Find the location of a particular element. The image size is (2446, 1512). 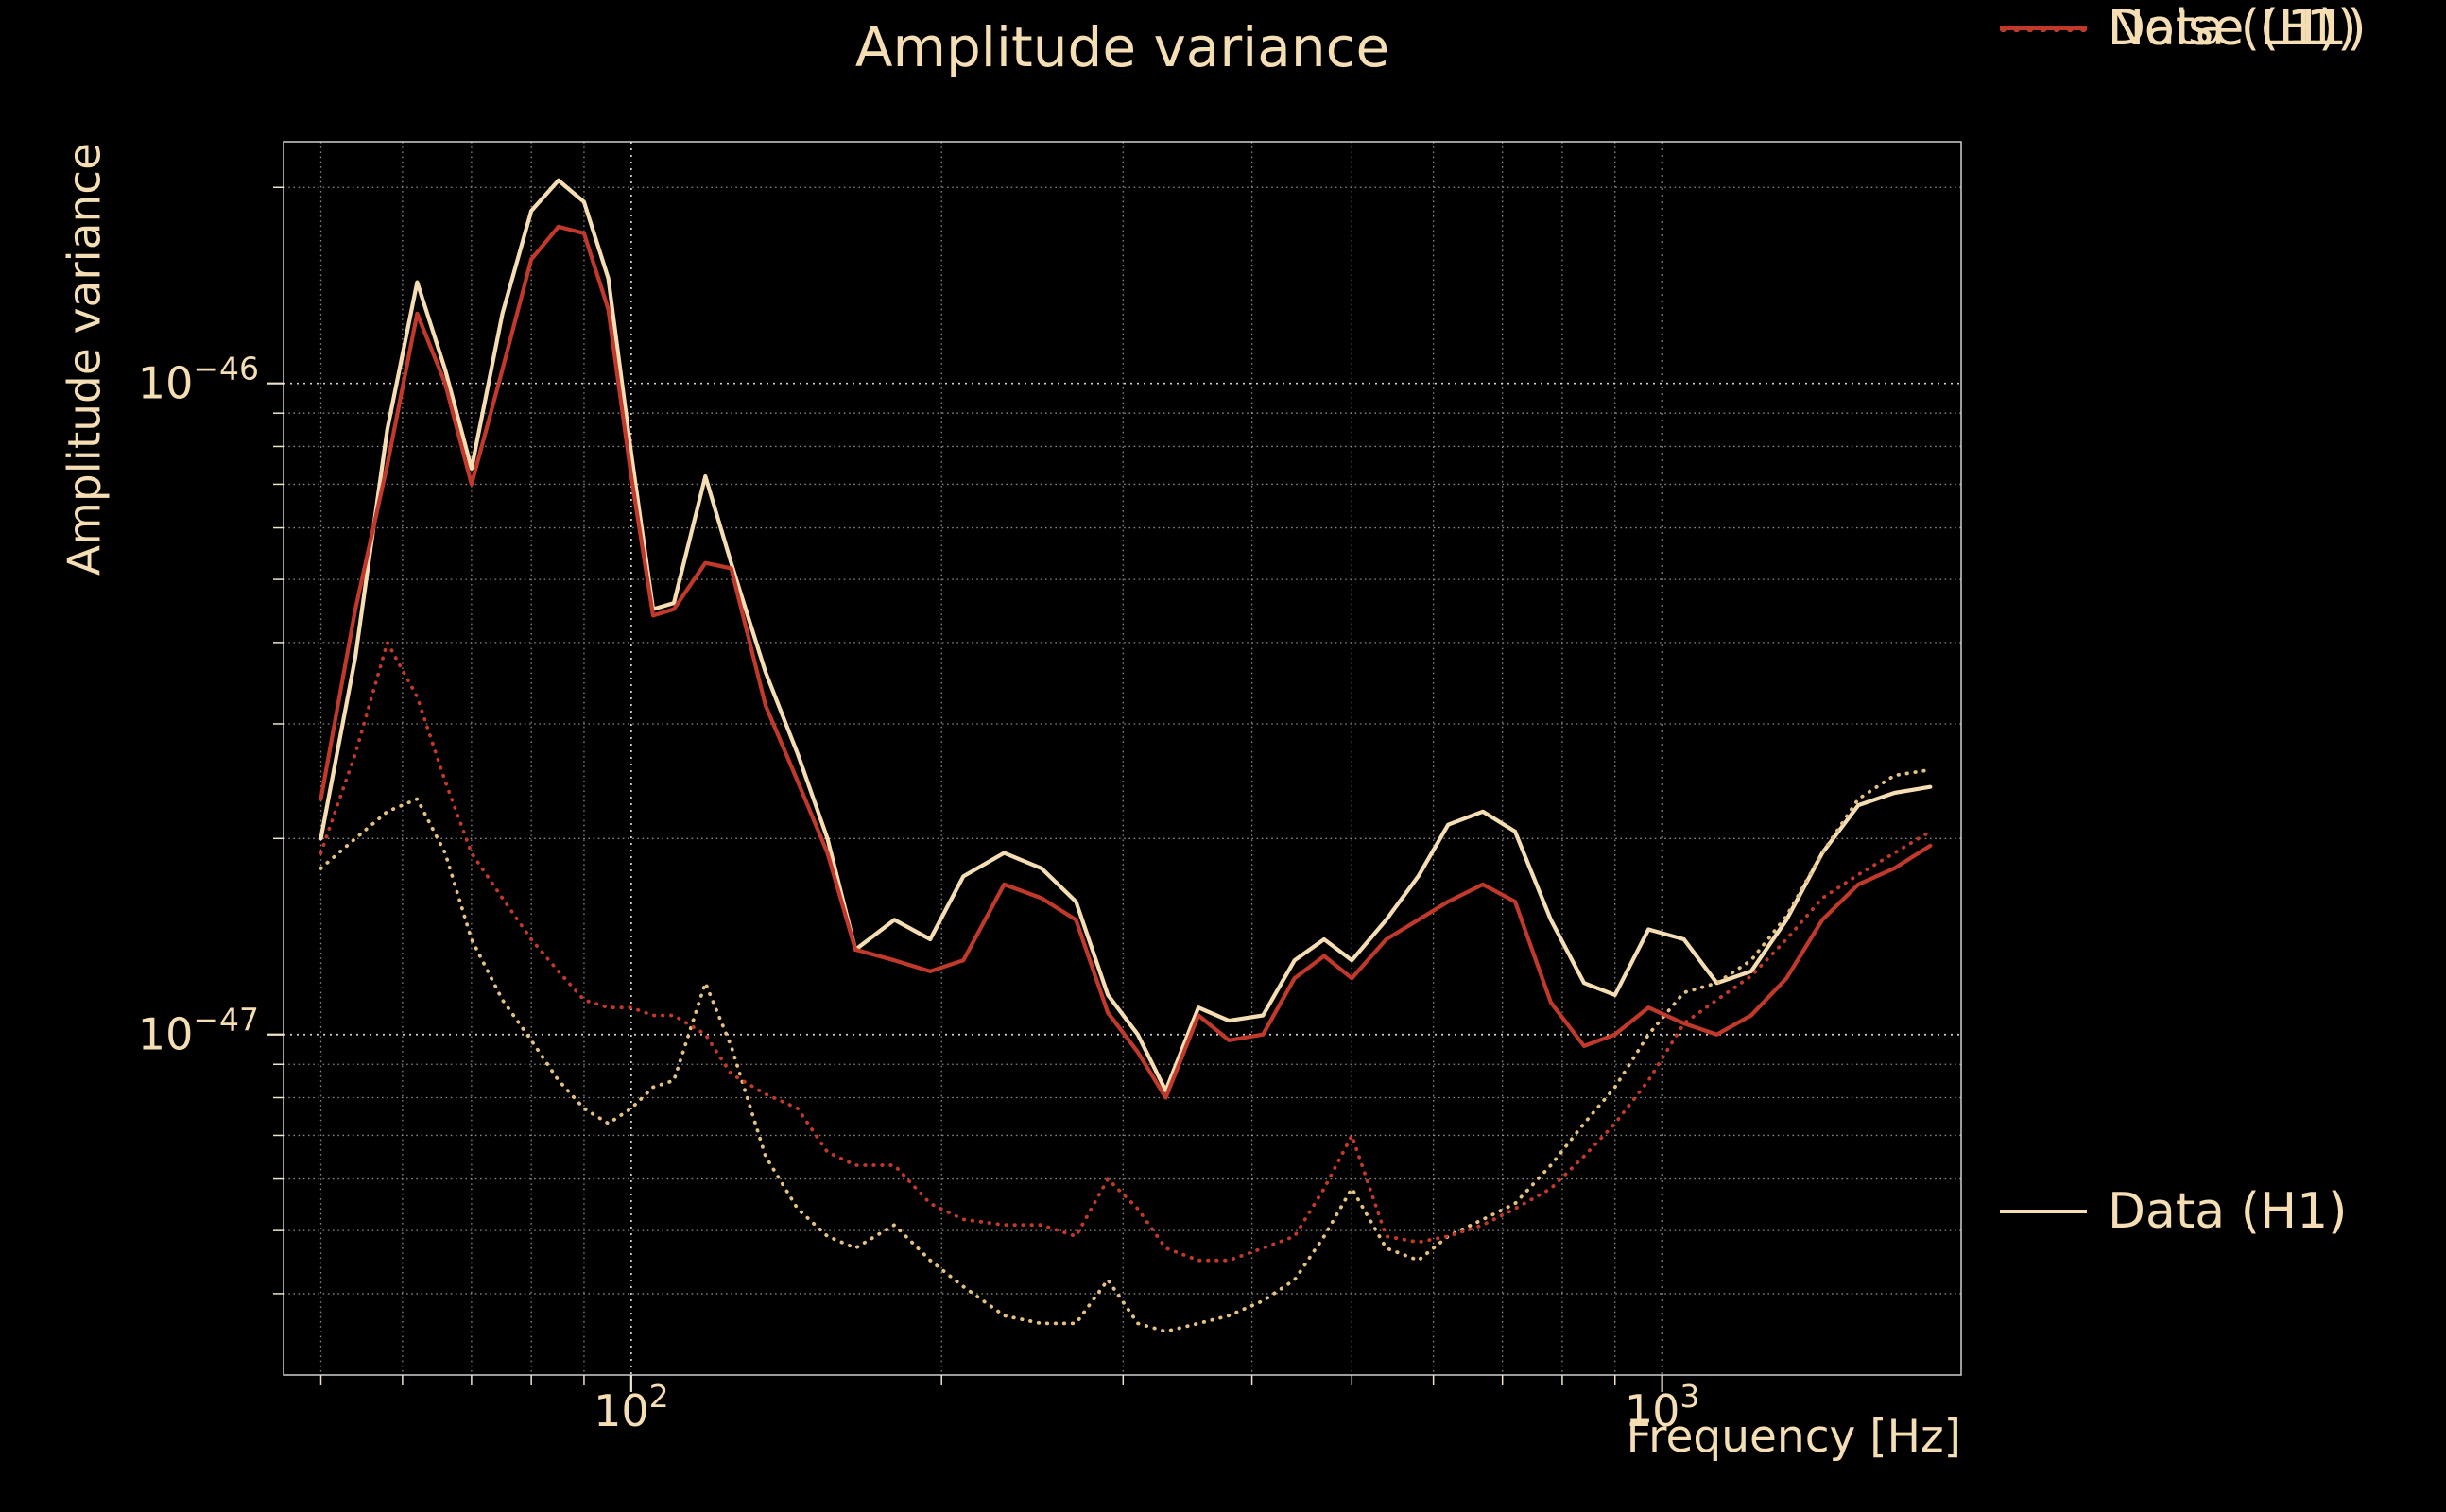

legend-item-noise-l1: Noise (L1) is located at coordinates (2178, 28).